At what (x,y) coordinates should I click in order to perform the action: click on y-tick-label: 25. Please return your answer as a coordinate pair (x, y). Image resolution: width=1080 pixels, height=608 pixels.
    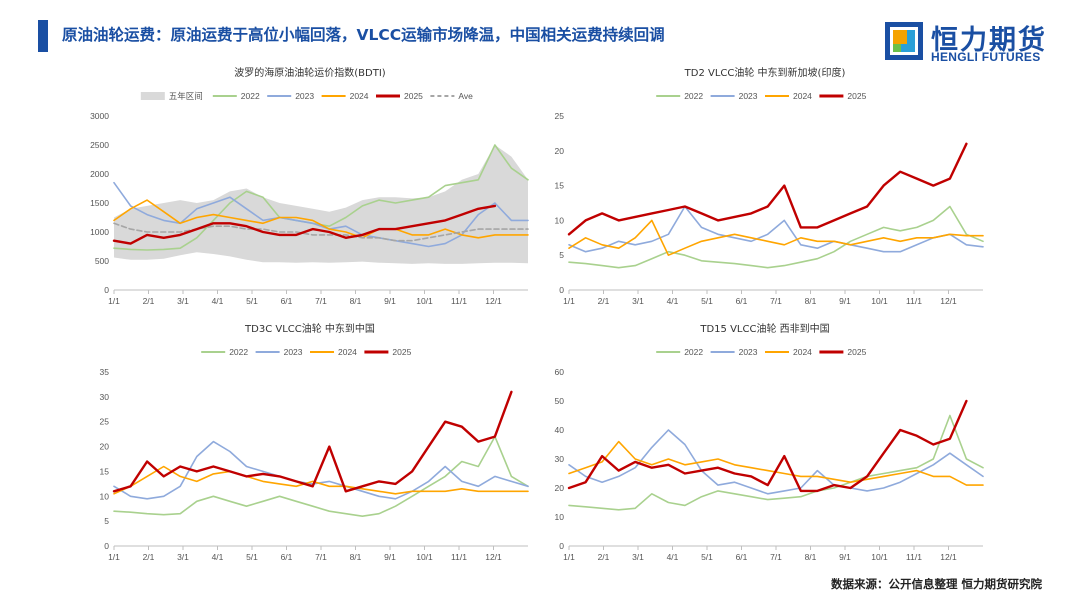
    Looking at the image, I should click on (560, 116).